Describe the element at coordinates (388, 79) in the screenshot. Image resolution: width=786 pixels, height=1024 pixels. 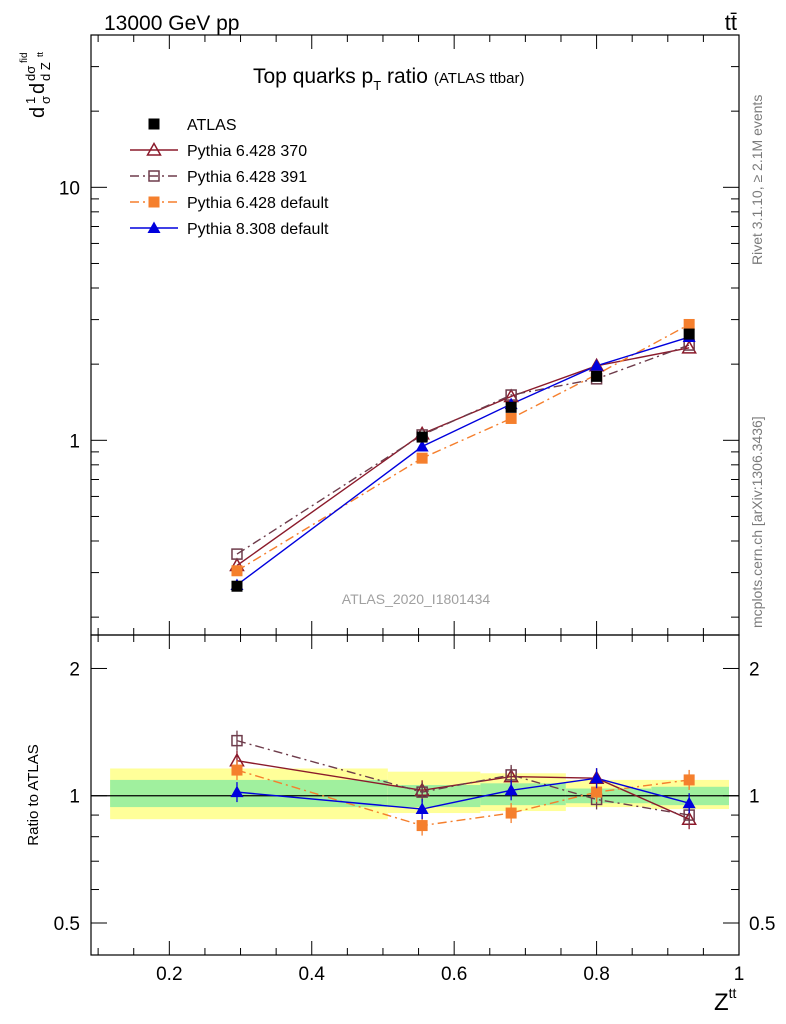
I see `chart-title: Top quarks pT ratio (ATLAS ttbar)` at that location.